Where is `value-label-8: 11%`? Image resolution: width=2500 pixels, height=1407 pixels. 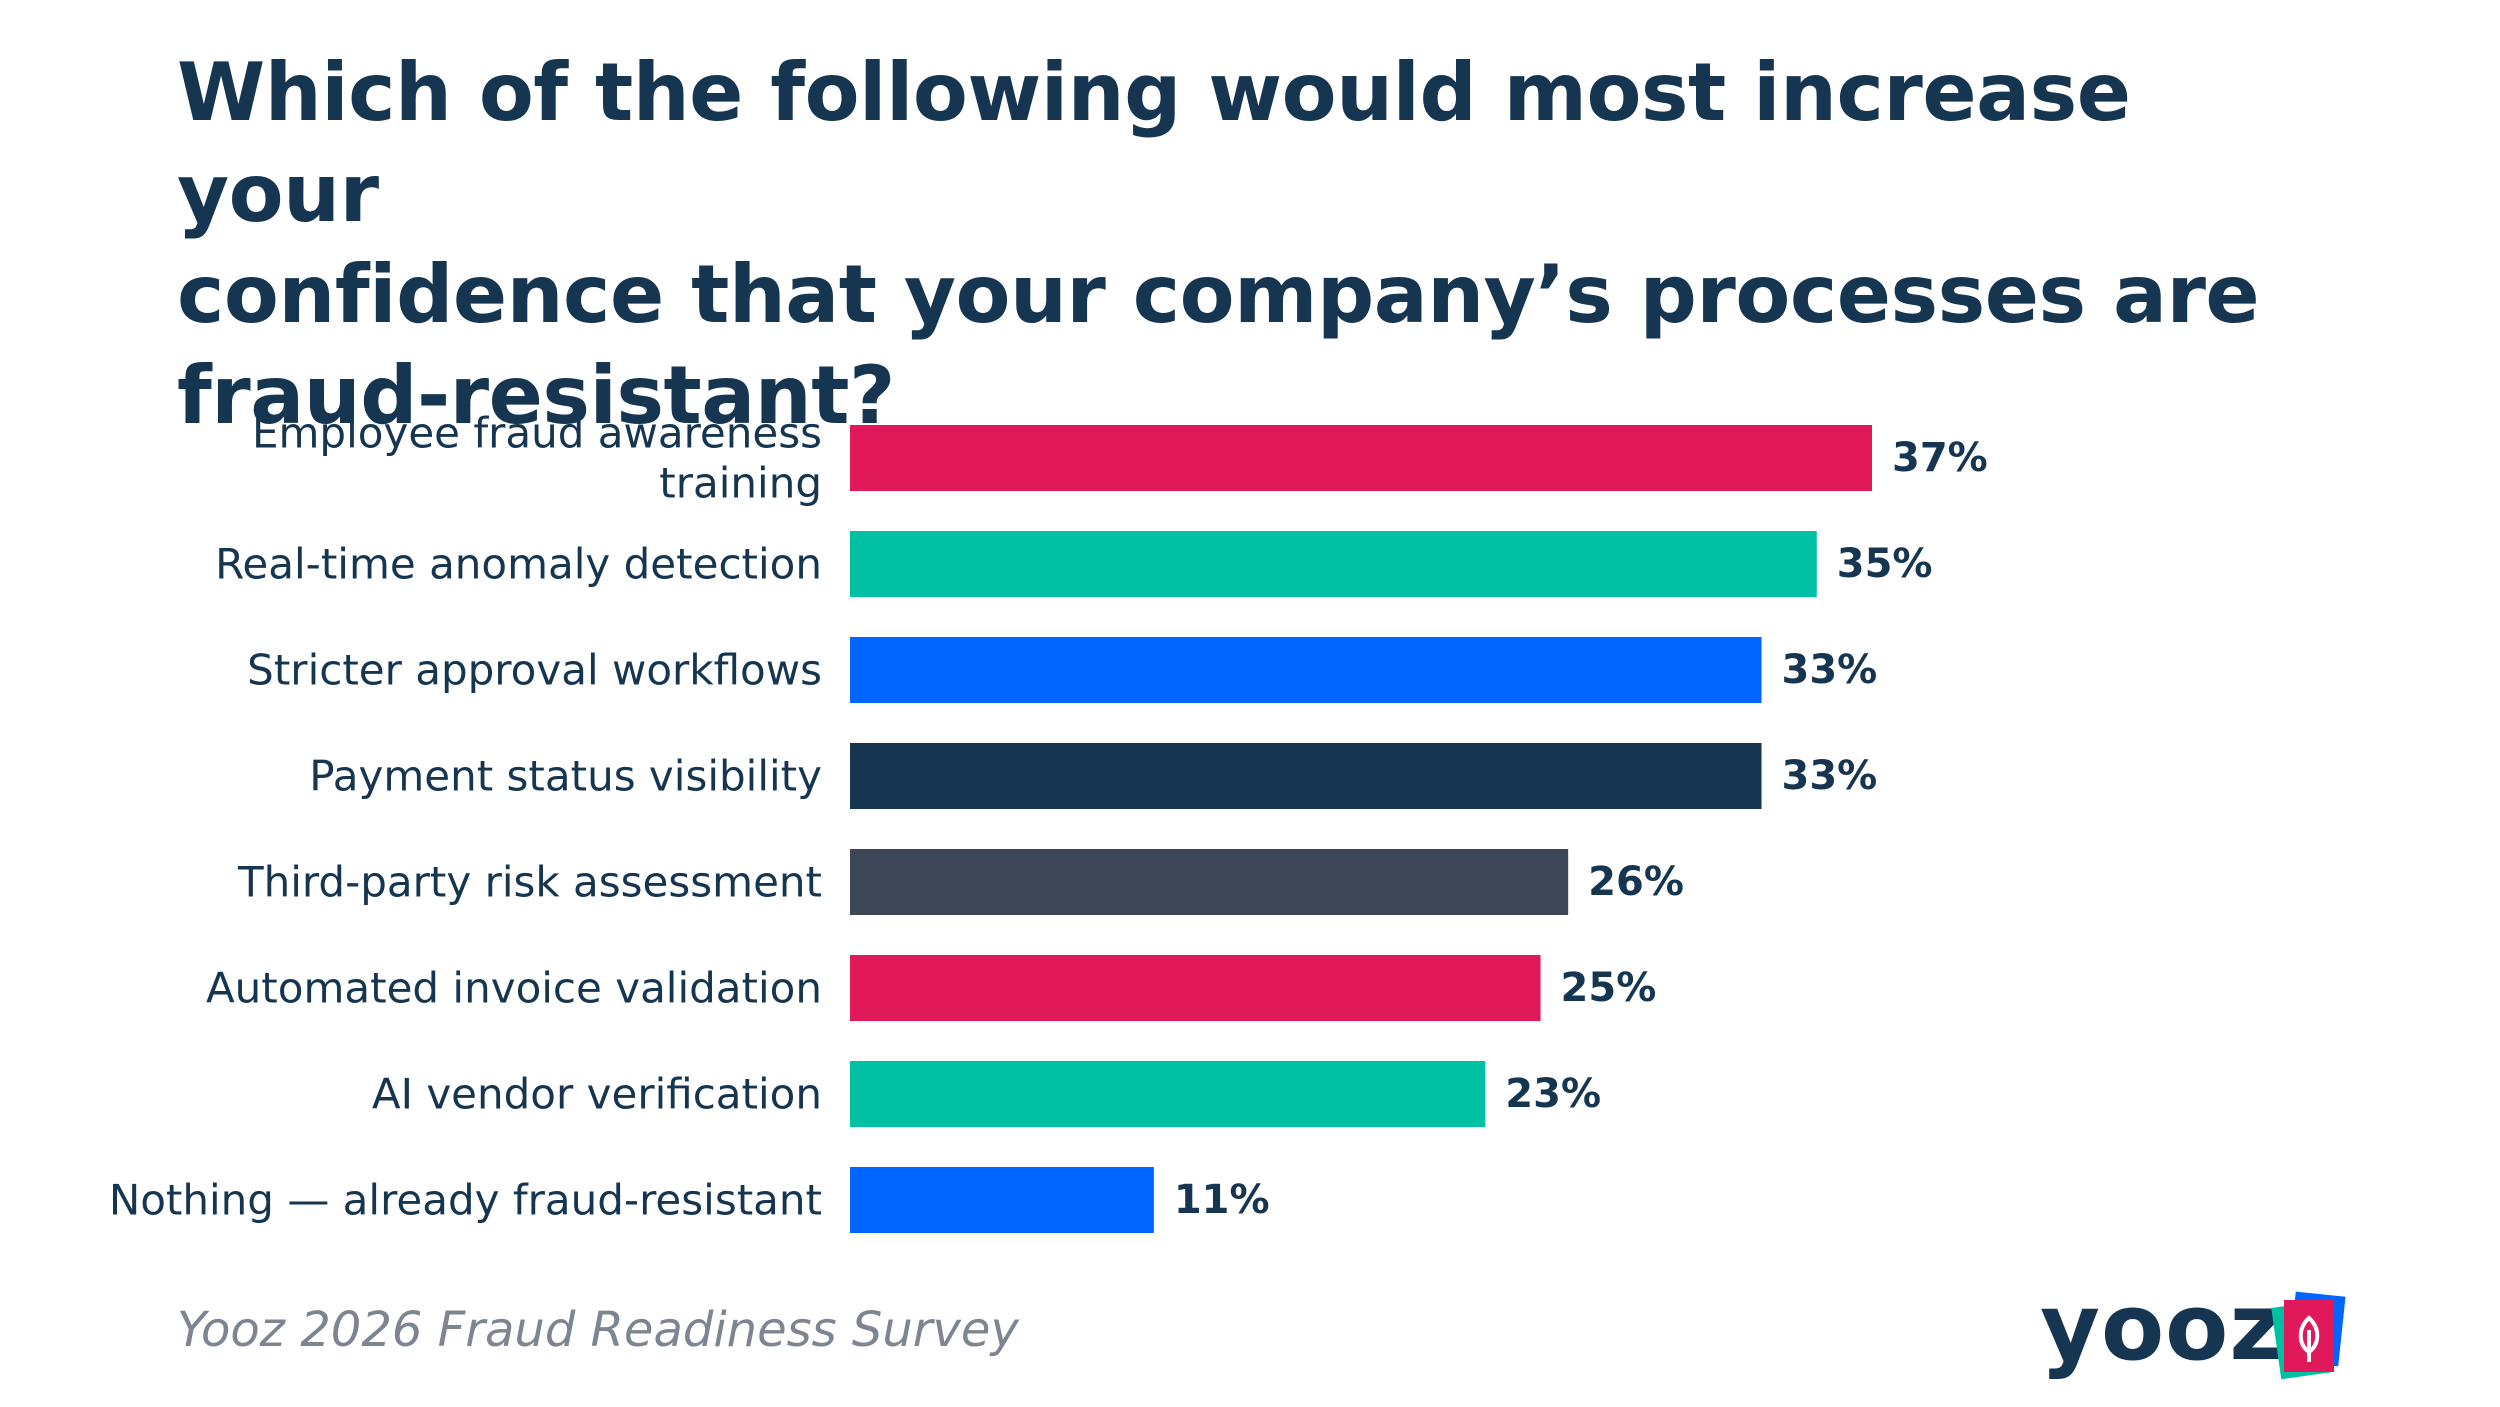 value-label-8: 11% is located at coordinates (1222, 1200).